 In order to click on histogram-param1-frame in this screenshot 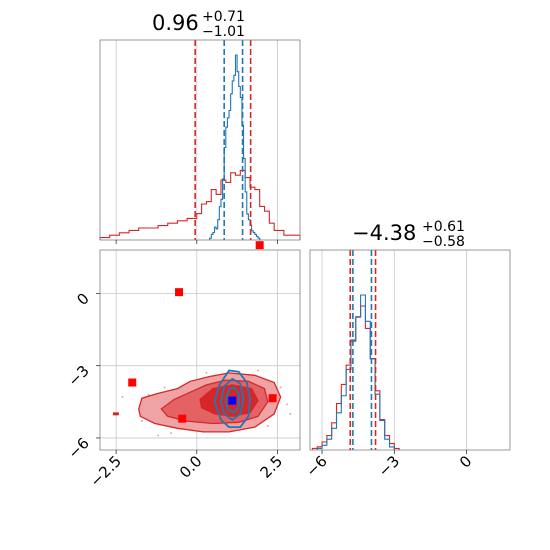, I will do `click(200, 140)`.